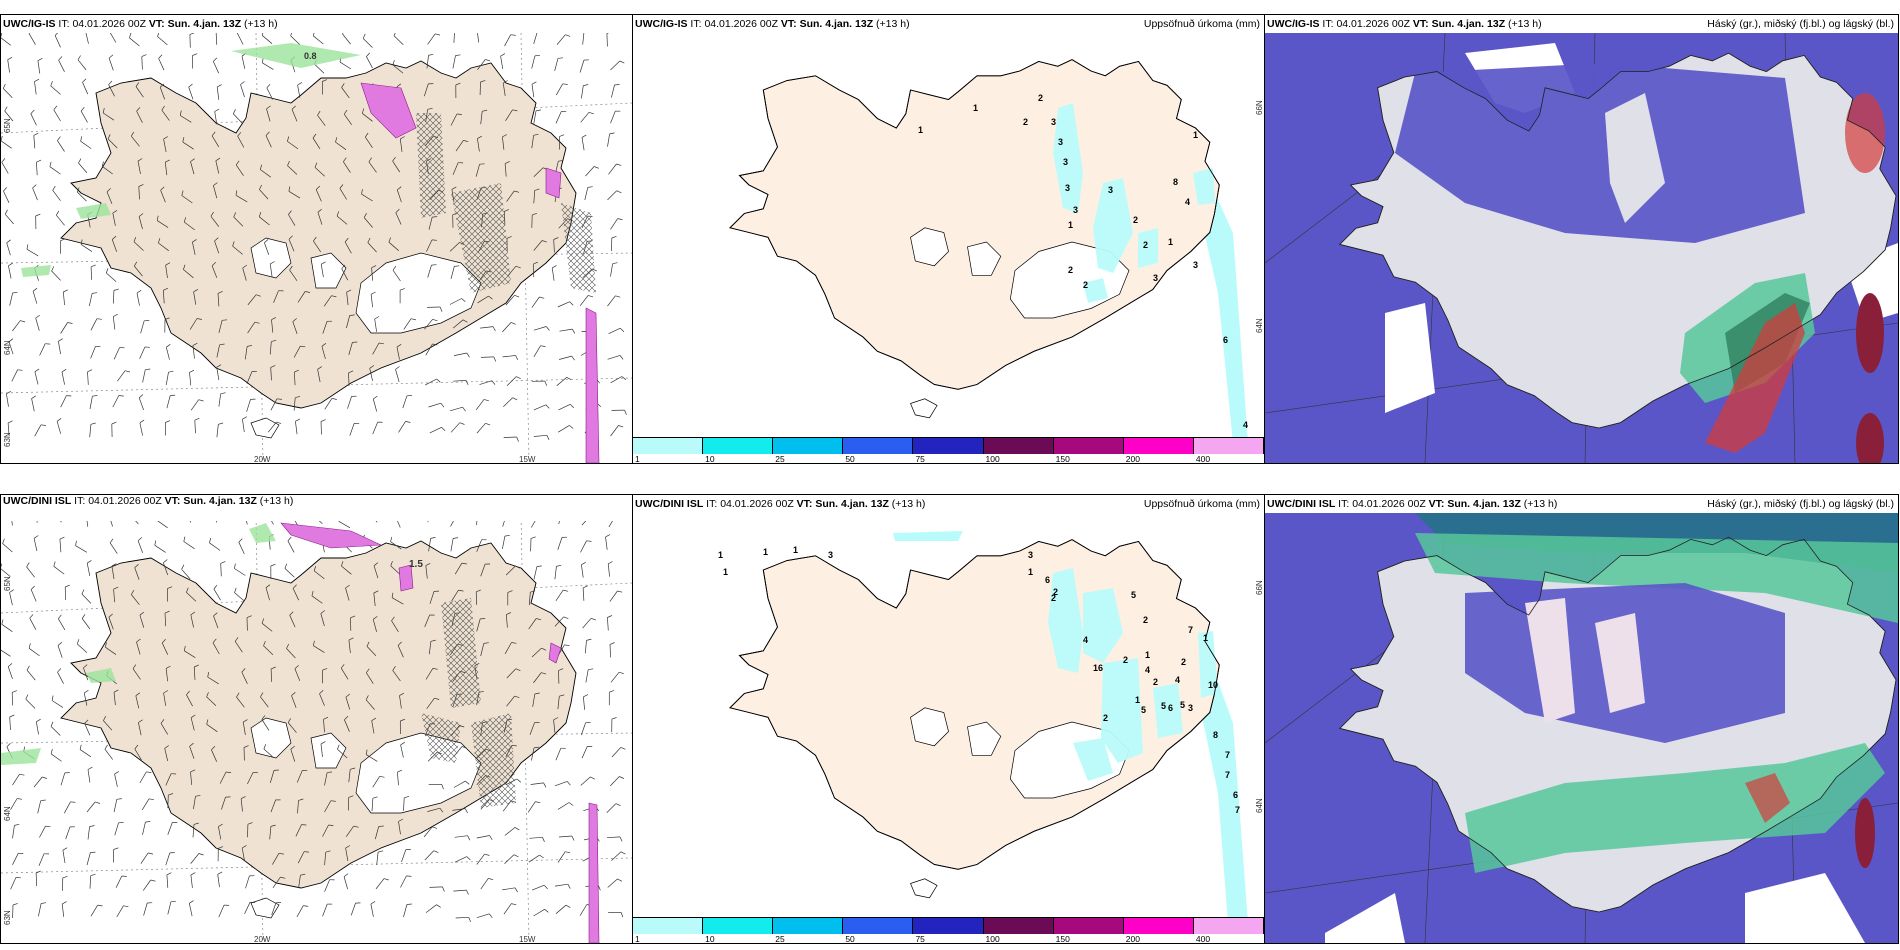 This screenshot has width=1900, height=950. What do you see at coordinates (1047, 580) in the screenshot?
I see `precip-value-label: 6` at bounding box center [1047, 580].